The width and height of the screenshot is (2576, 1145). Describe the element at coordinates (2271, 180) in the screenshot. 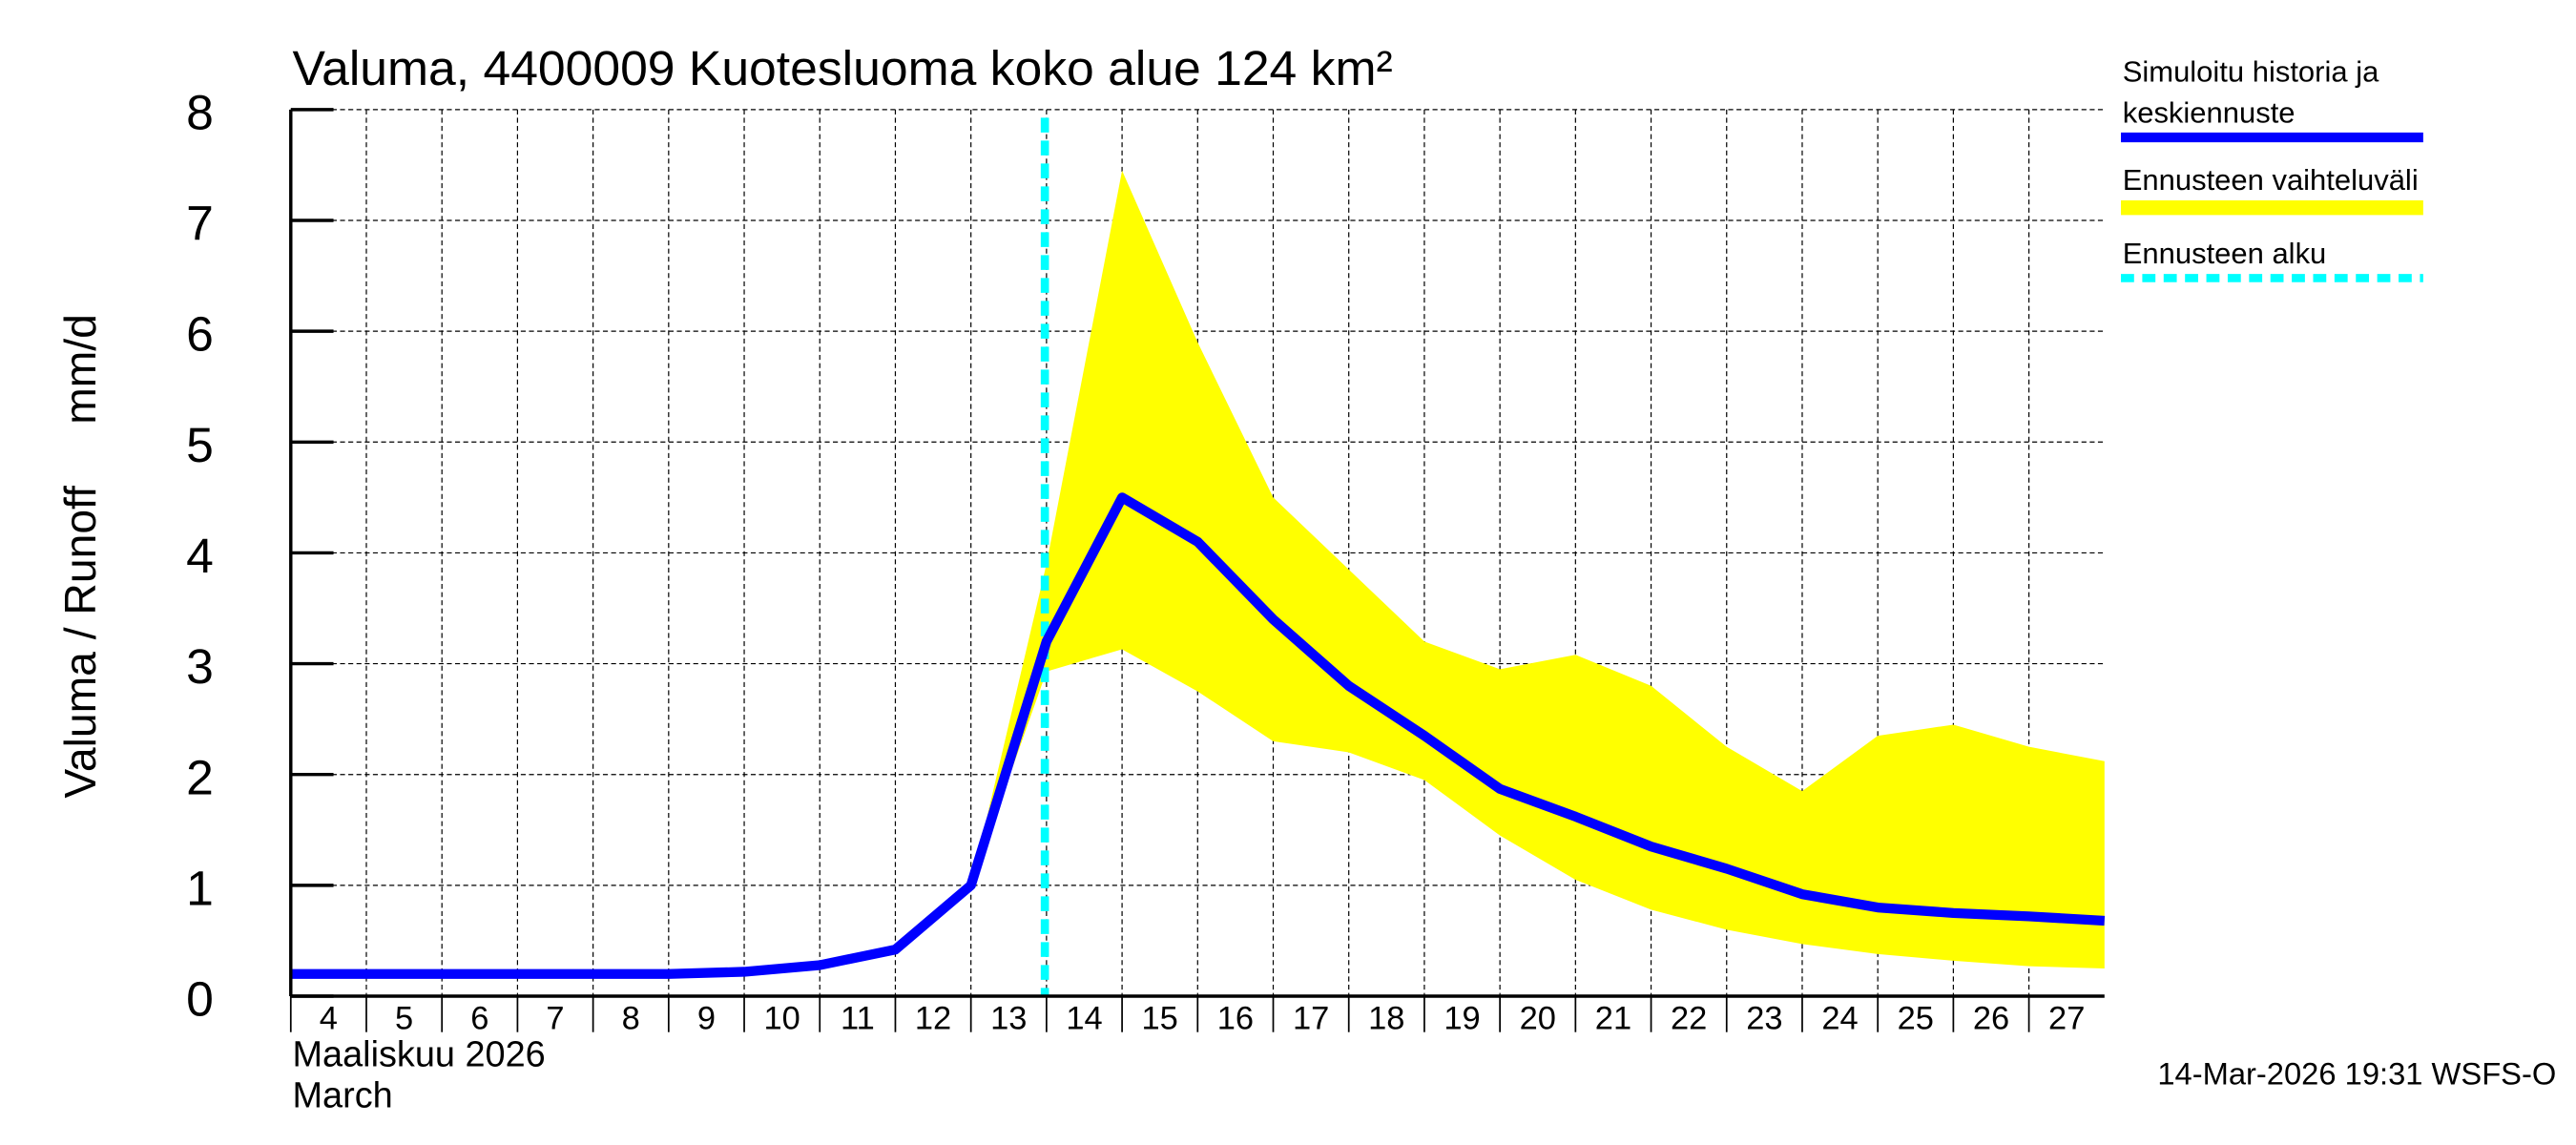

I see `legend-label-range: Ennusteen vaihteluväli` at that location.